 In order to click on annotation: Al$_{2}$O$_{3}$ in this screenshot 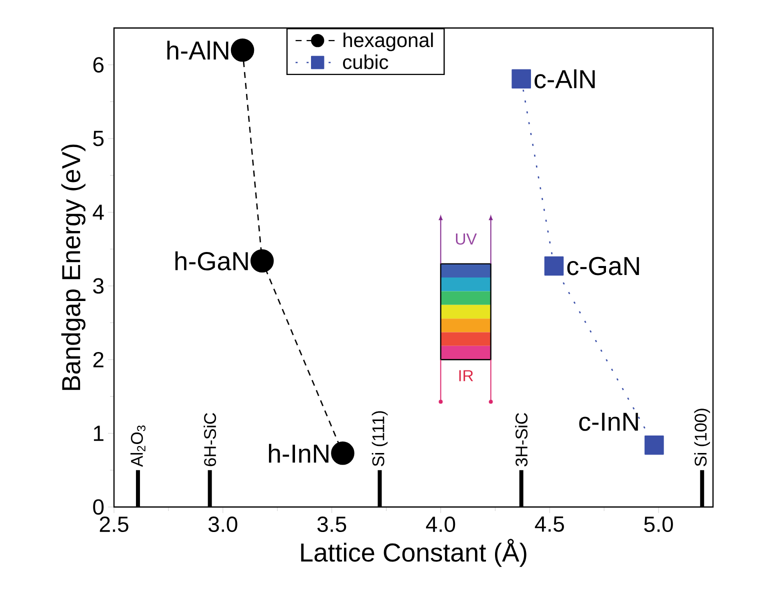, I will do `click(138, 446)`.